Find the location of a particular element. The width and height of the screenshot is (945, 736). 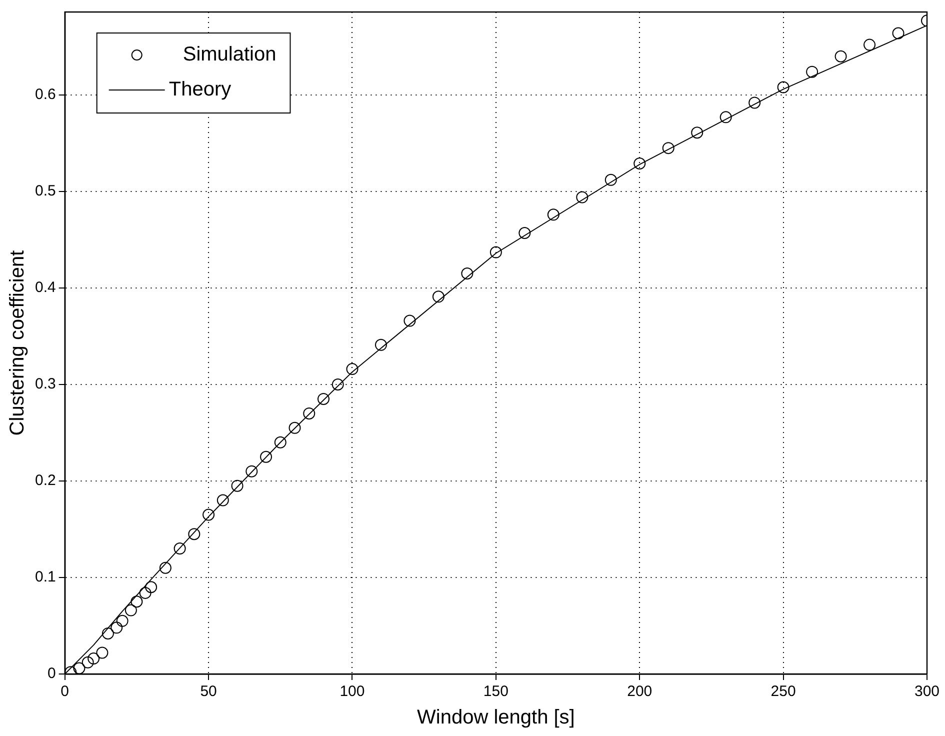

y-tick-label: 0.3 is located at coordinates (45, 384).